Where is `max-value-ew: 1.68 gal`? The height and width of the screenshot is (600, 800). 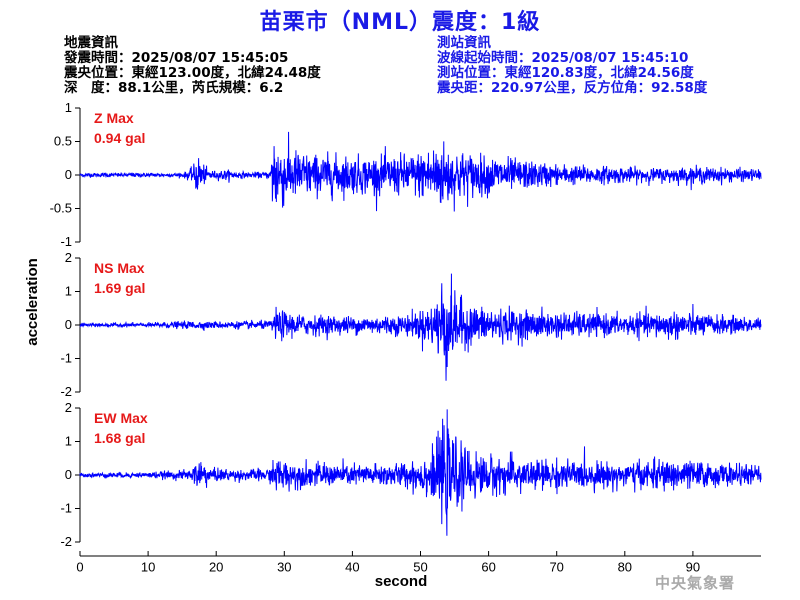
max-value-ew: 1.68 gal is located at coordinates (119, 438).